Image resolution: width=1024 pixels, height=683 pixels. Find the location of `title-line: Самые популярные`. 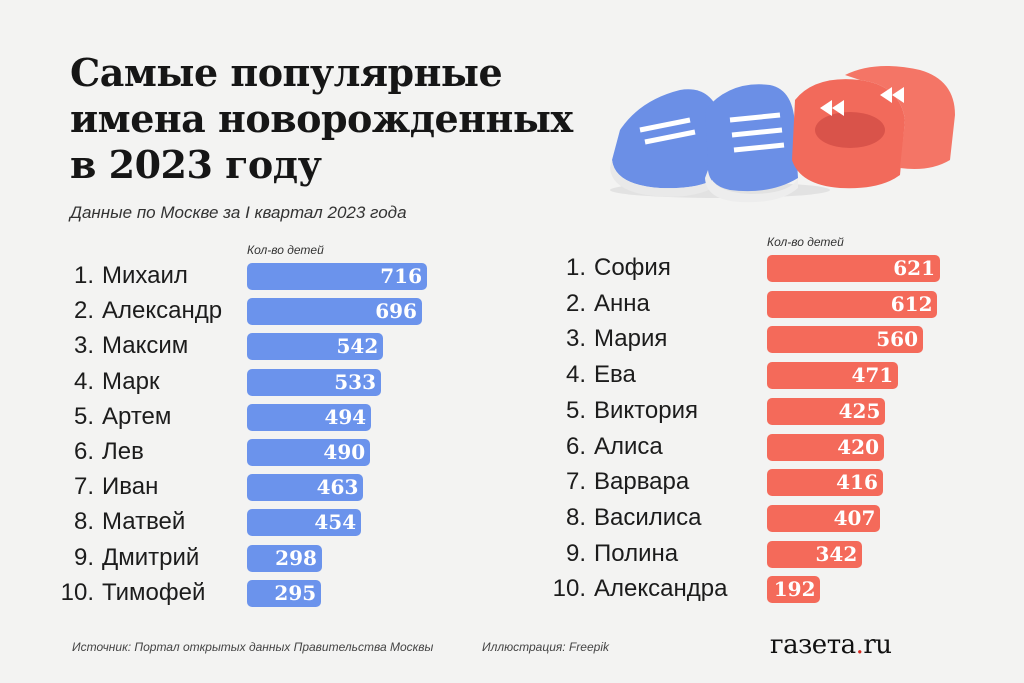

title-line: Самые популярные is located at coordinates (286, 72).